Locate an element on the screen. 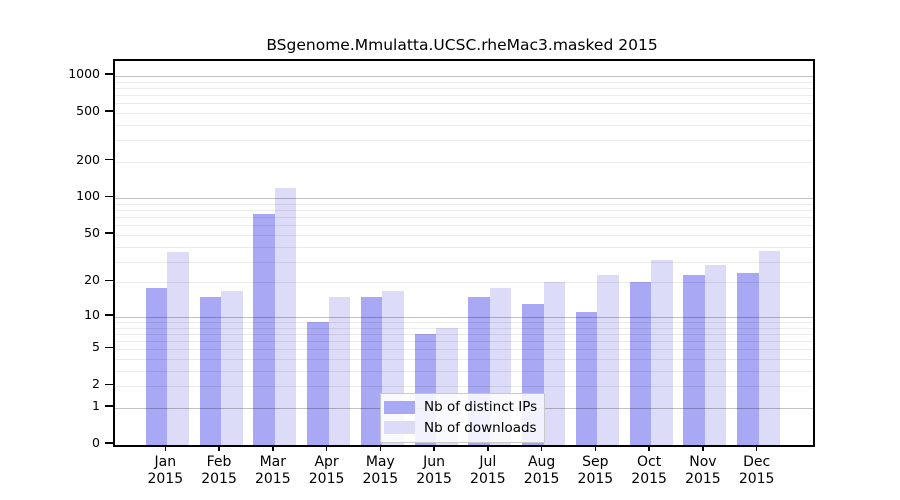 This screenshot has height=500, width=900. legend-item-distinct-ips: Nb of distinct IPs is located at coordinates (462, 407).